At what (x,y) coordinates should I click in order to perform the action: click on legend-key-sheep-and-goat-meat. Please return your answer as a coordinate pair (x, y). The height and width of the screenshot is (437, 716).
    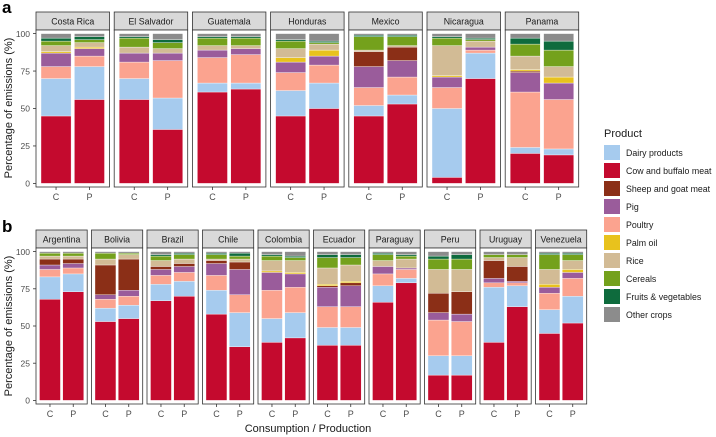
    Looking at the image, I should click on (612, 188).